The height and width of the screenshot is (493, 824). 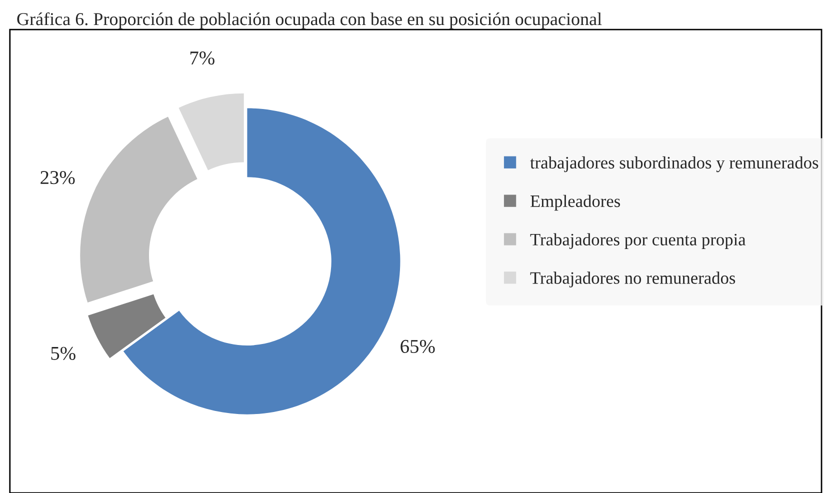 I want to click on legend-label: Trabajadores por cuenta propia, so click(x=638, y=241).